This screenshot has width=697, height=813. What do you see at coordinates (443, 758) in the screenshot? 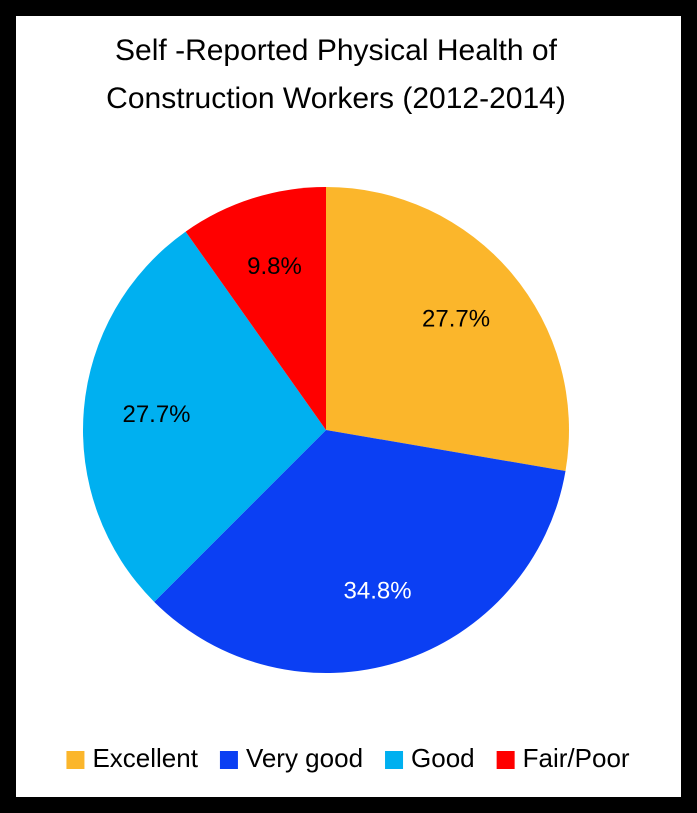
I see `legend-label: Good` at bounding box center [443, 758].